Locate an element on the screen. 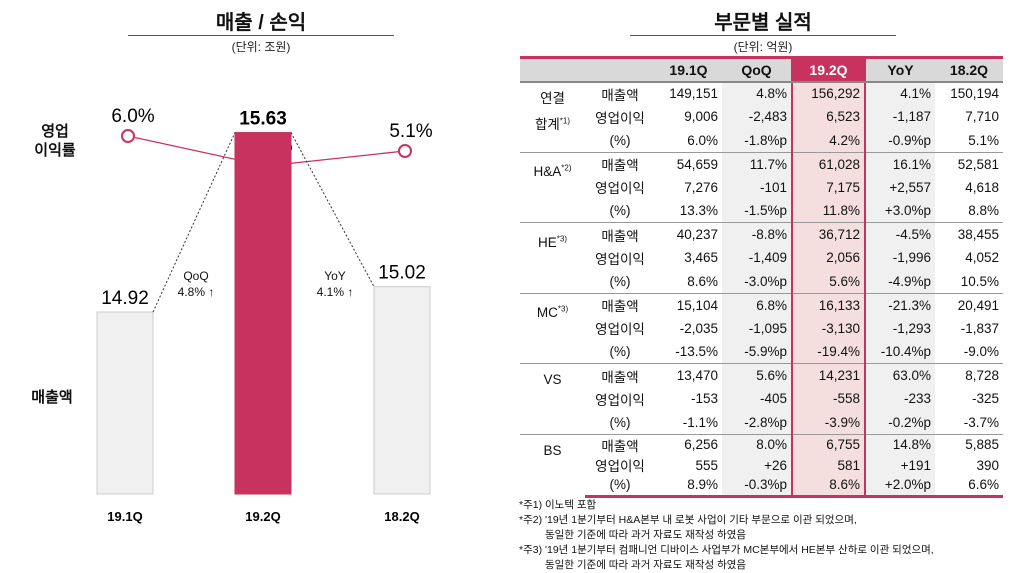 Image resolution: width=1023 pixels, height=573 pixels. table-cell: 8.9% is located at coordinates (688, 486).